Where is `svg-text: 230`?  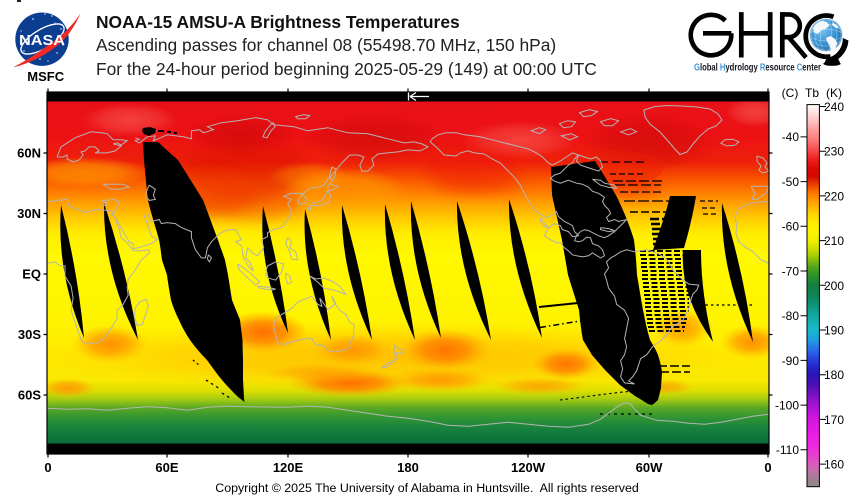
svg-text: 230 is located at coordinates (834, 152).